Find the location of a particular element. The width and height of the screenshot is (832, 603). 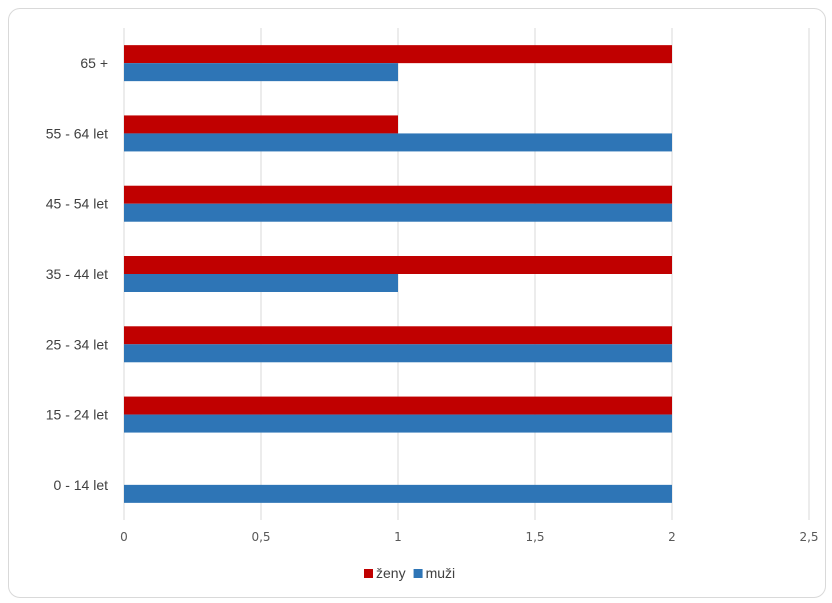

x-tick-labels: 0 0,5 1 1,5 2 2,5 is located at coordinates (469, 537).